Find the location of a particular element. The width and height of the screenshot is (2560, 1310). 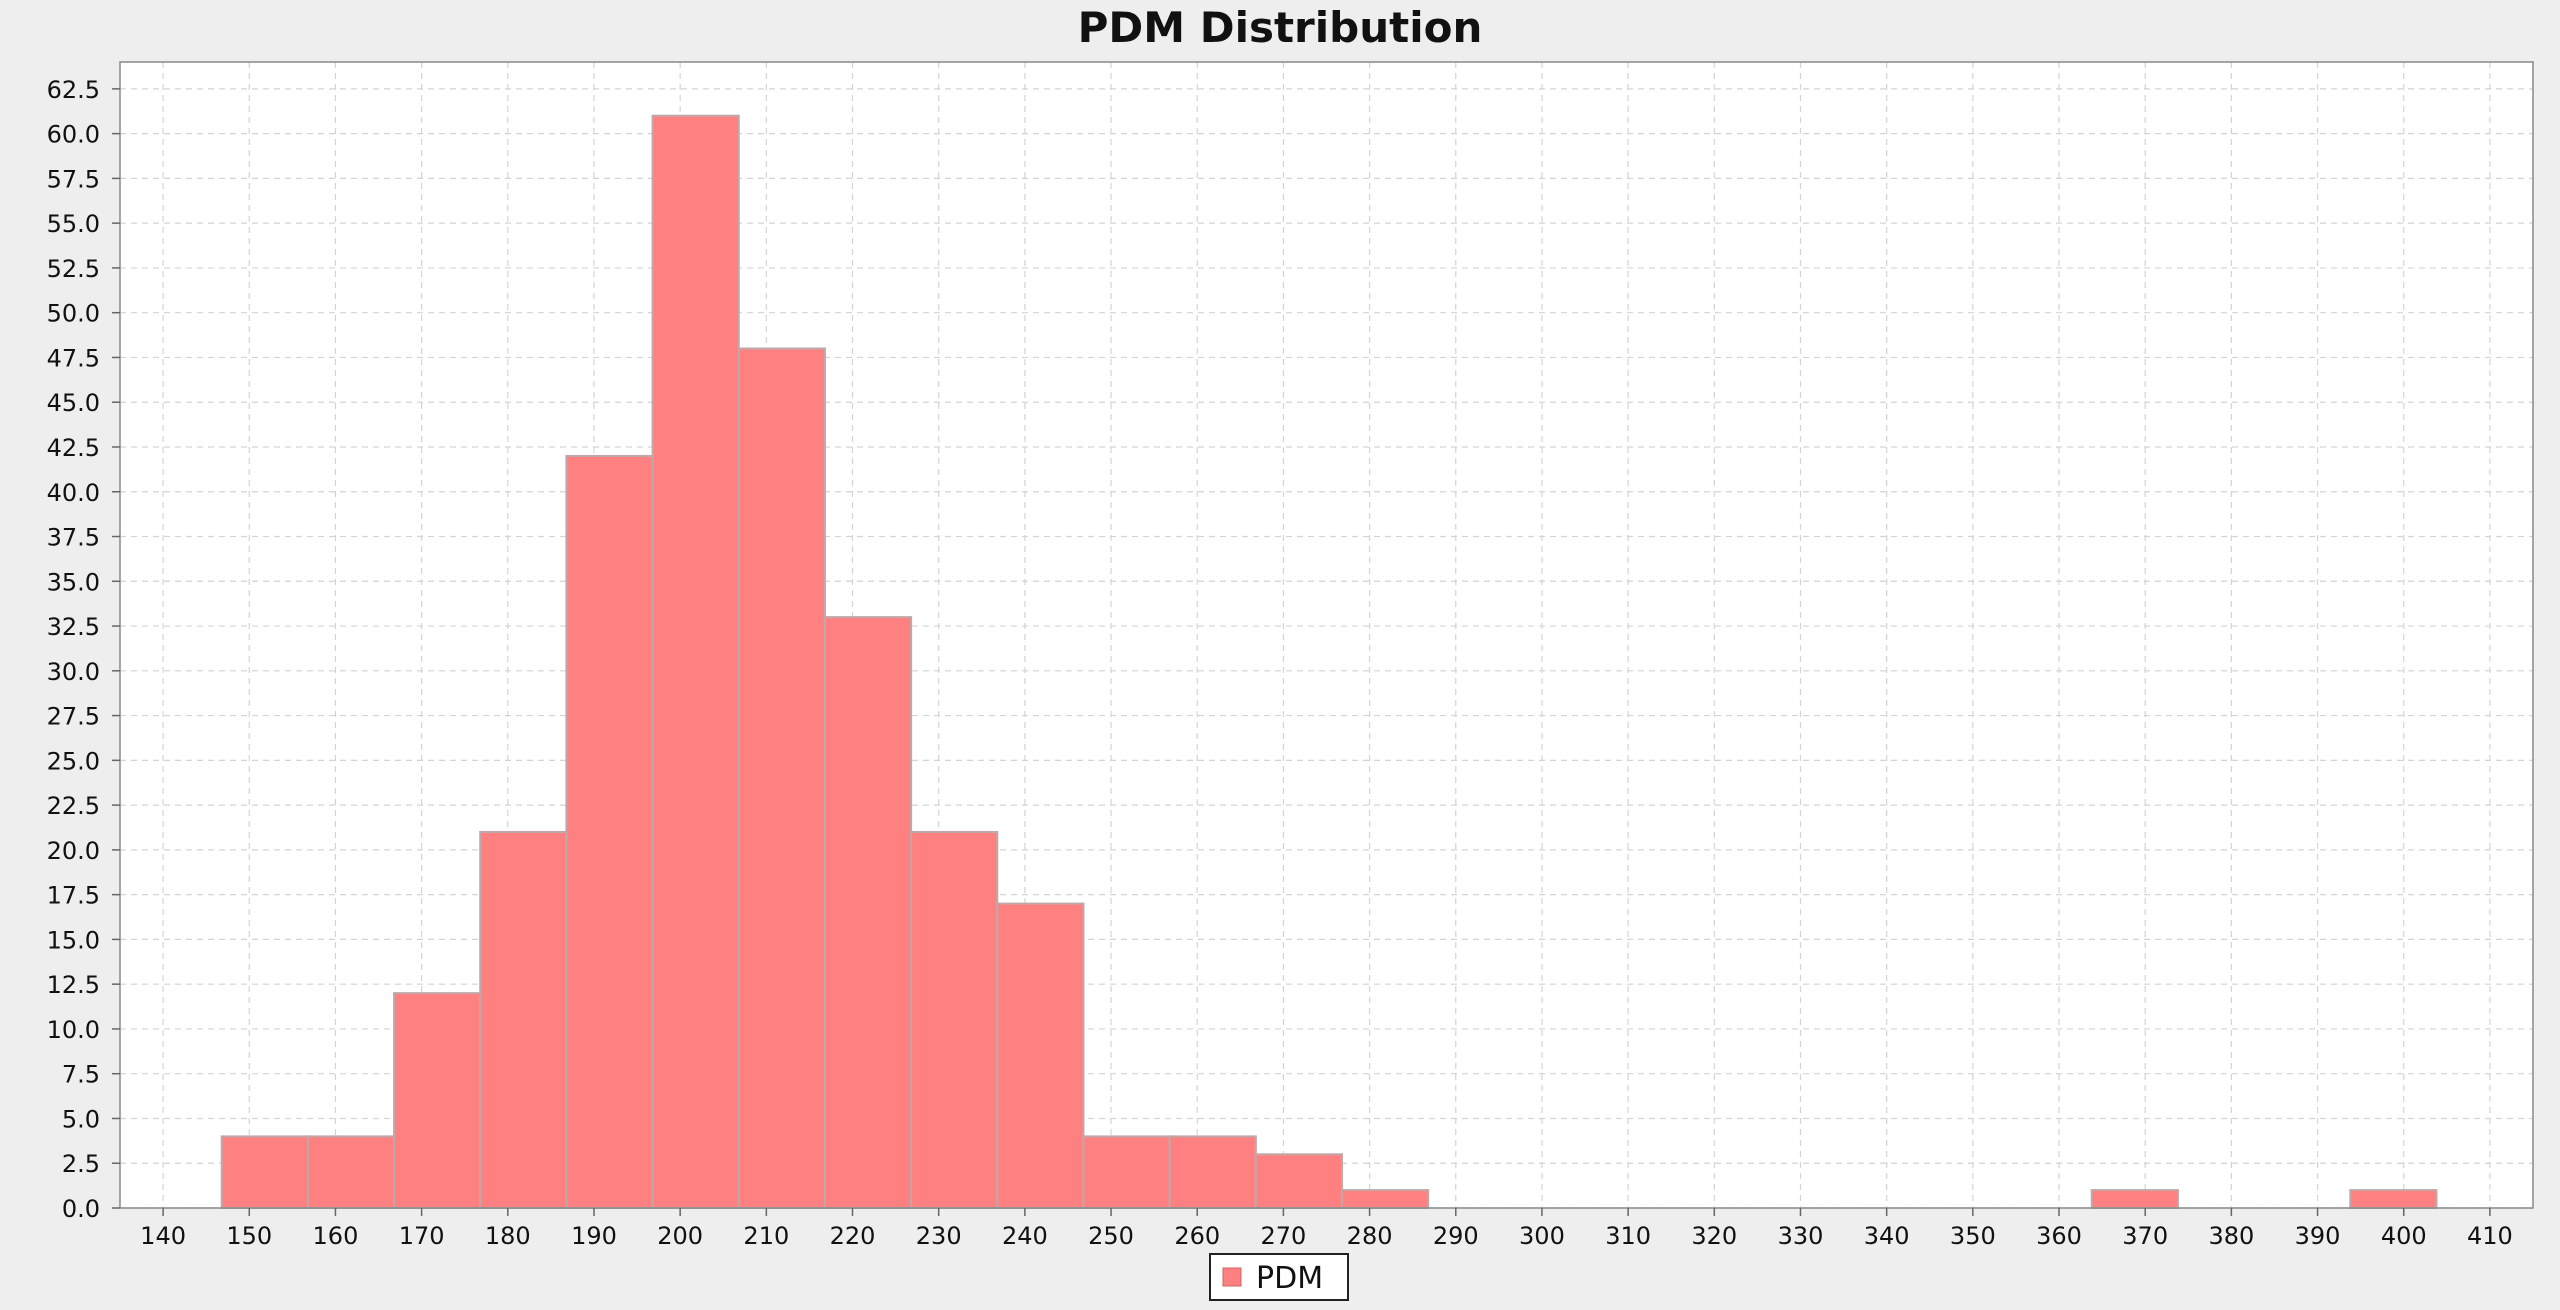

y-tick-label: 52.5 is located at coordinates (73, 269).